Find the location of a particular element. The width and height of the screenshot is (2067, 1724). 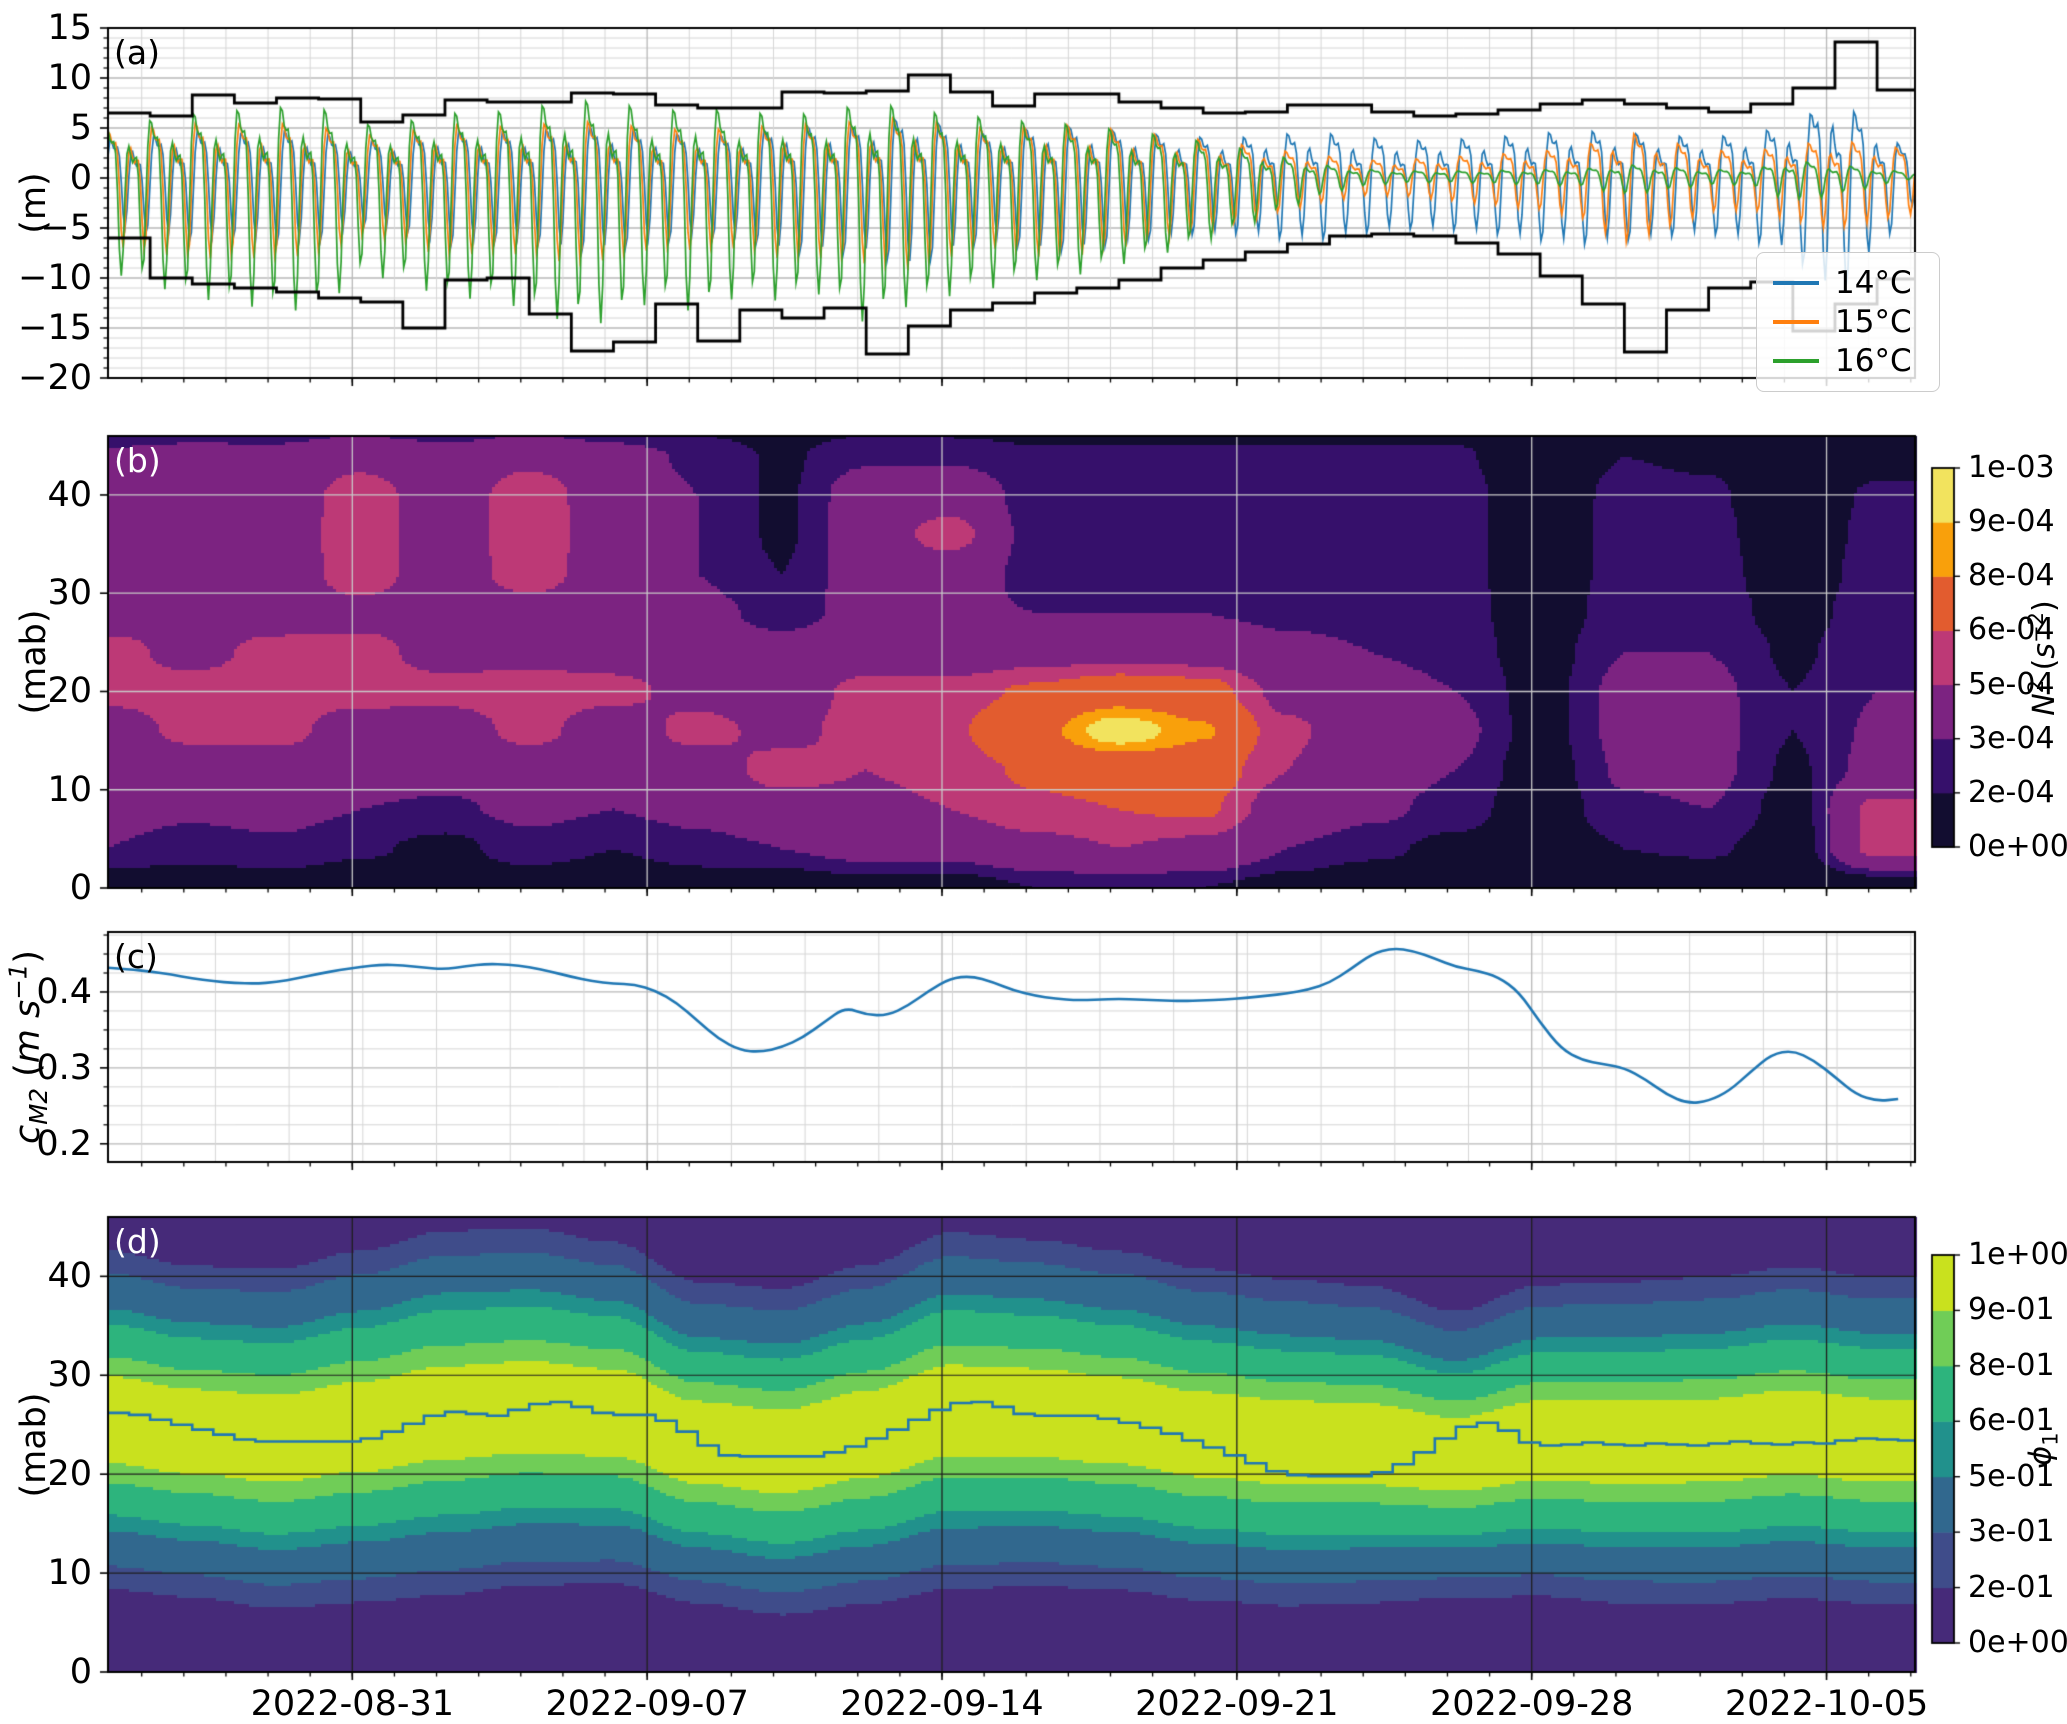

colorbar-tick-label-b: 5e-04 is located at coordinates (2011, 684).